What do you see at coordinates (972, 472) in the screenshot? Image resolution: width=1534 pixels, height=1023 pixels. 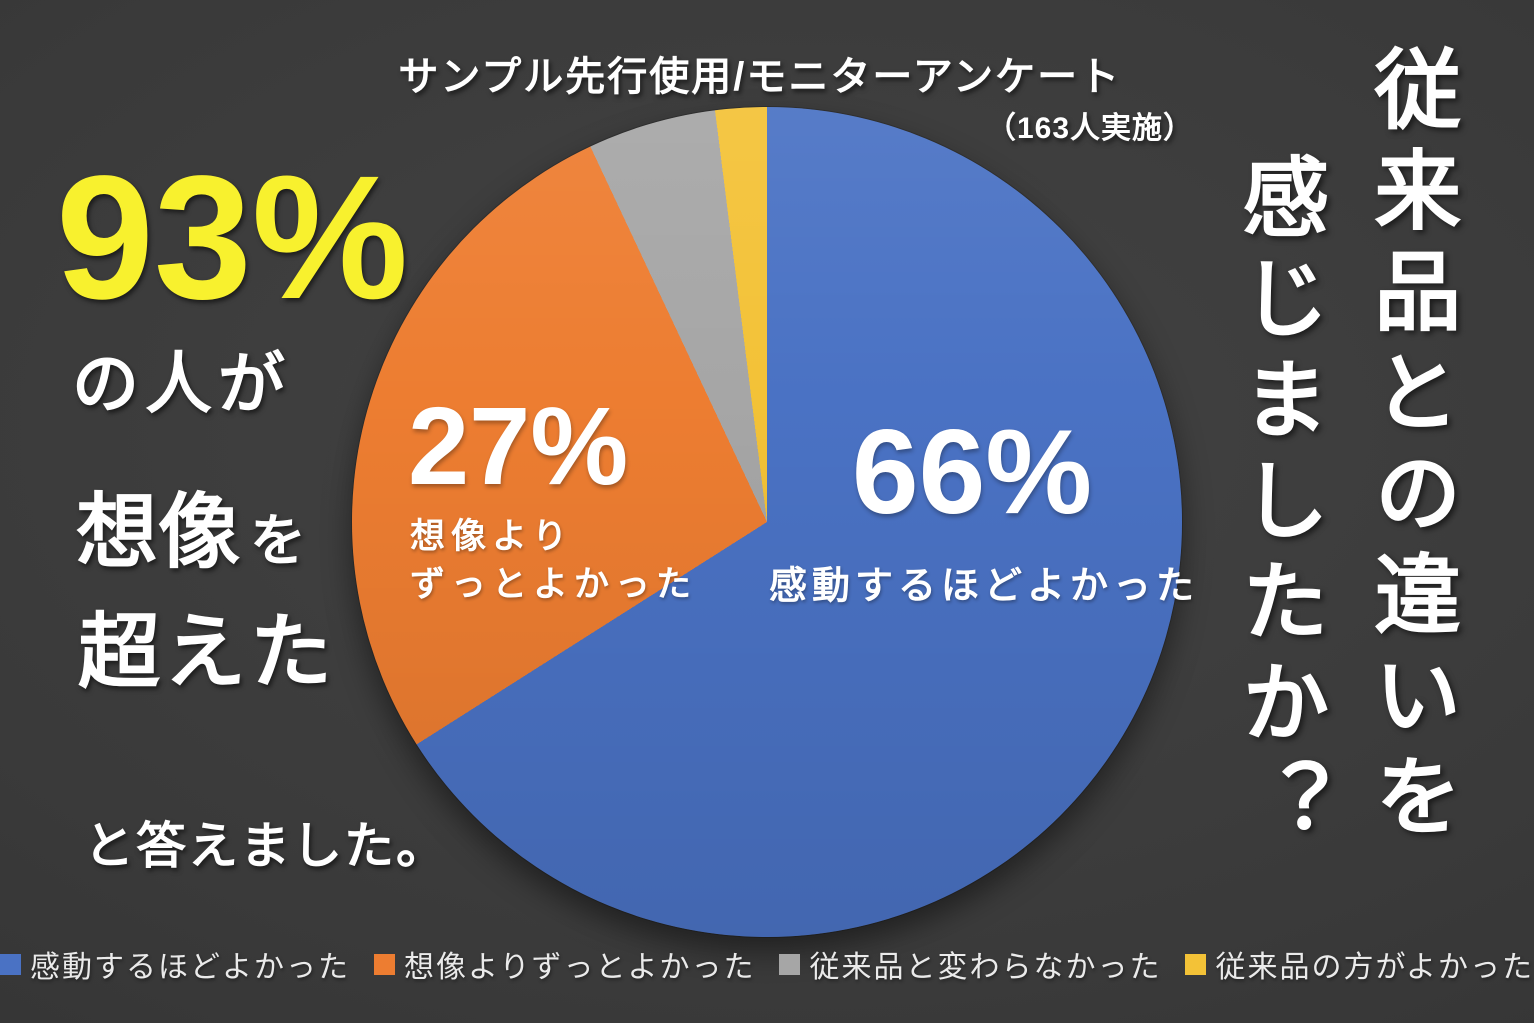 I see `slice-blue-percent-label: 66%` at bounding box center [972, 472].